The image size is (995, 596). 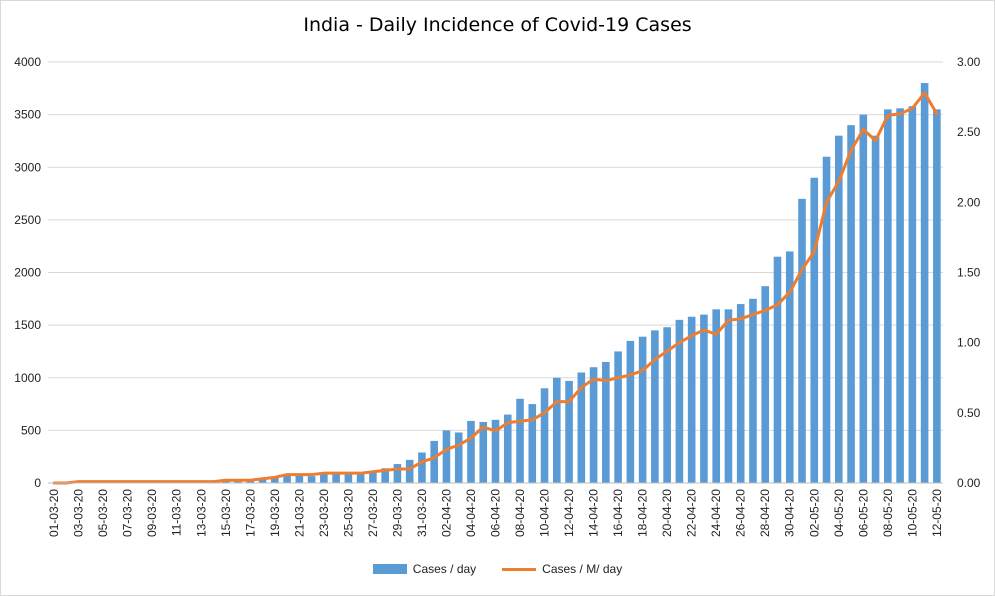 I want to click on x-tick-label: 23-03-20, so click(x=324, y=513).